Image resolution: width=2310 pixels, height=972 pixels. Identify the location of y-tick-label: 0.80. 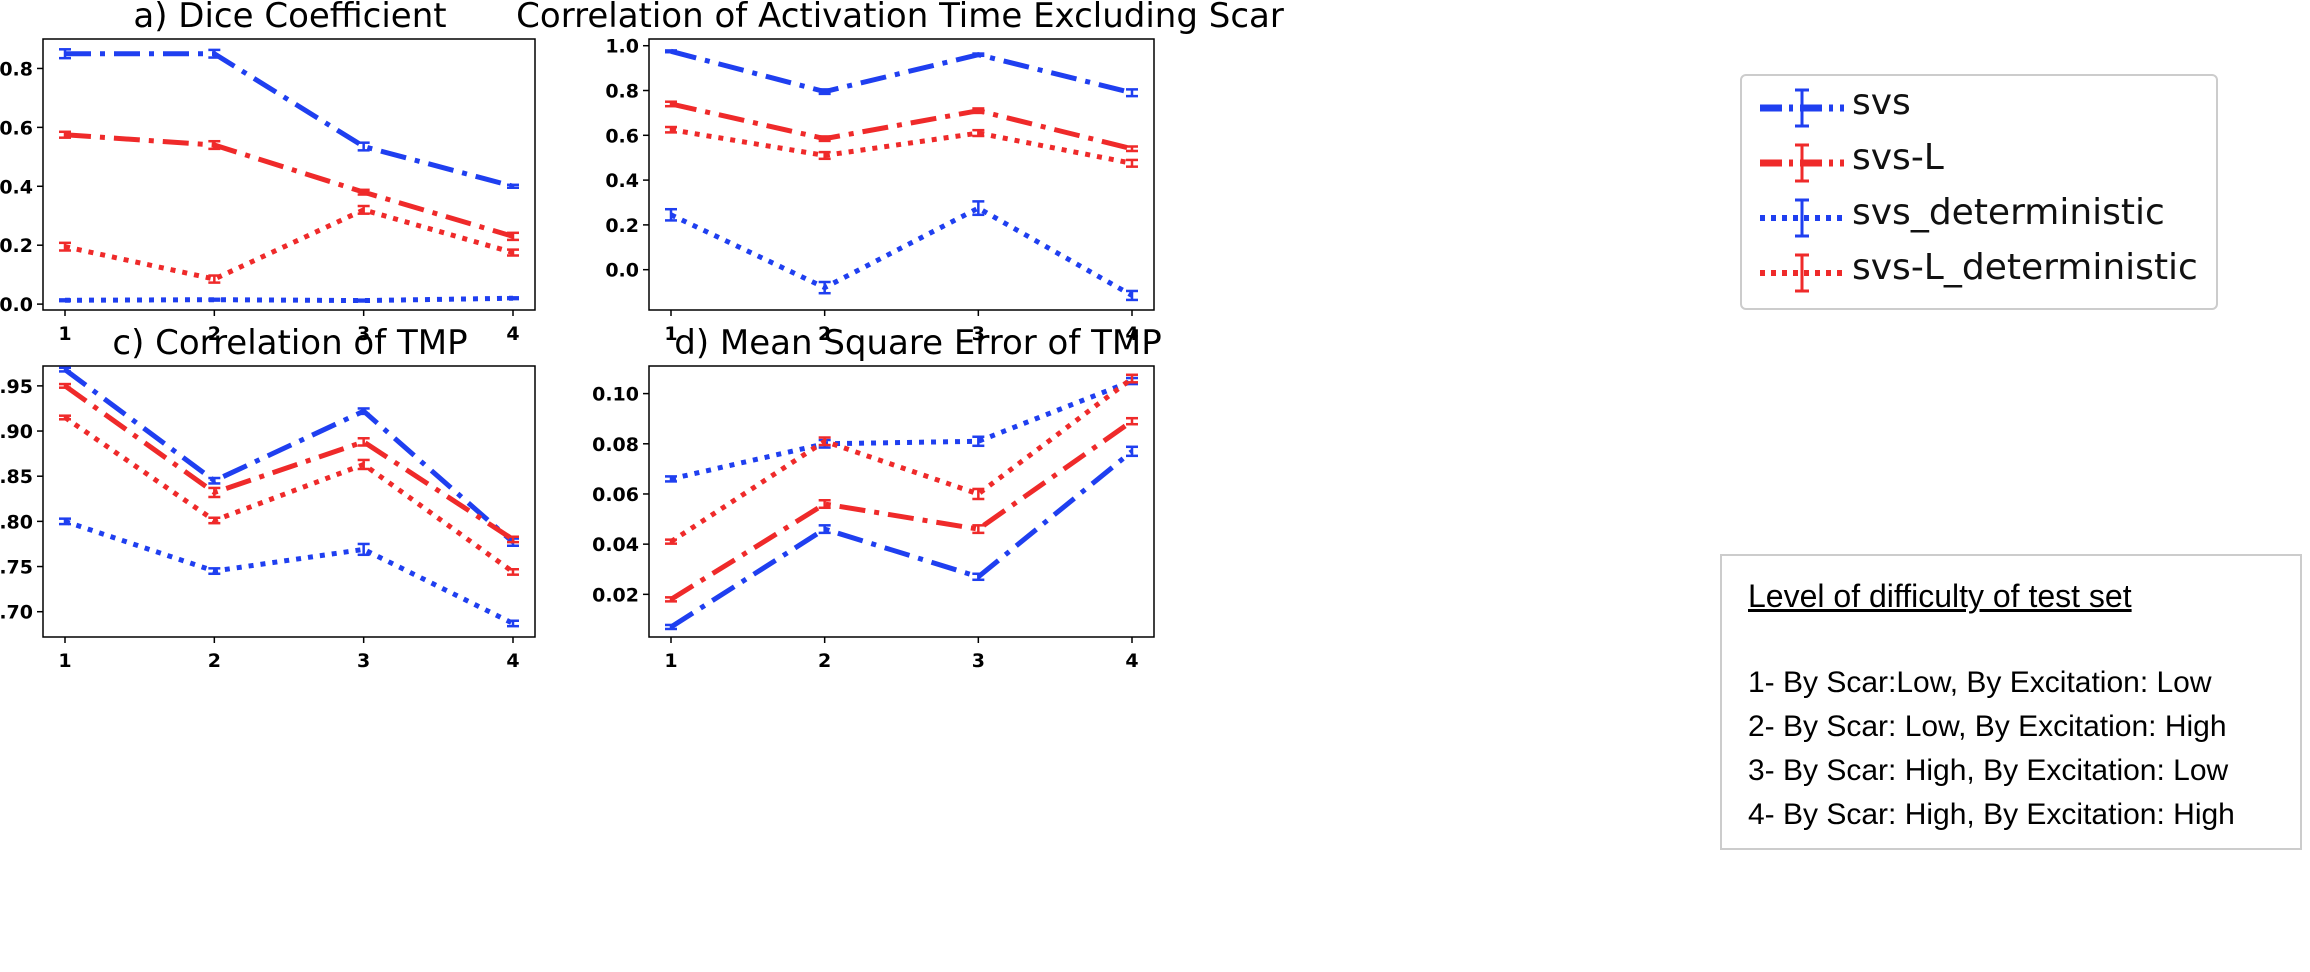
(16, 522).